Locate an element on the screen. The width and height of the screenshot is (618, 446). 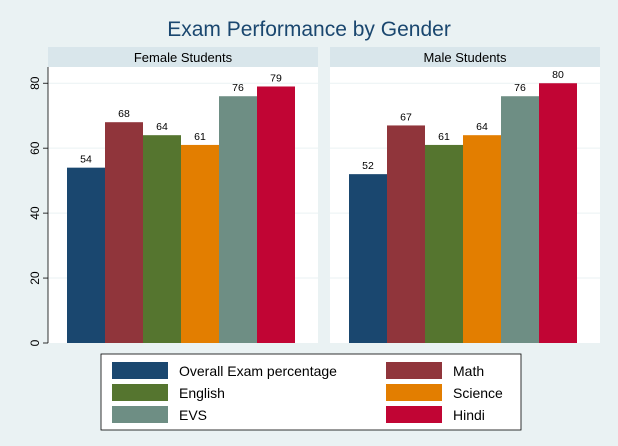
legend-label: EVS is located at coordinates (193, 415).